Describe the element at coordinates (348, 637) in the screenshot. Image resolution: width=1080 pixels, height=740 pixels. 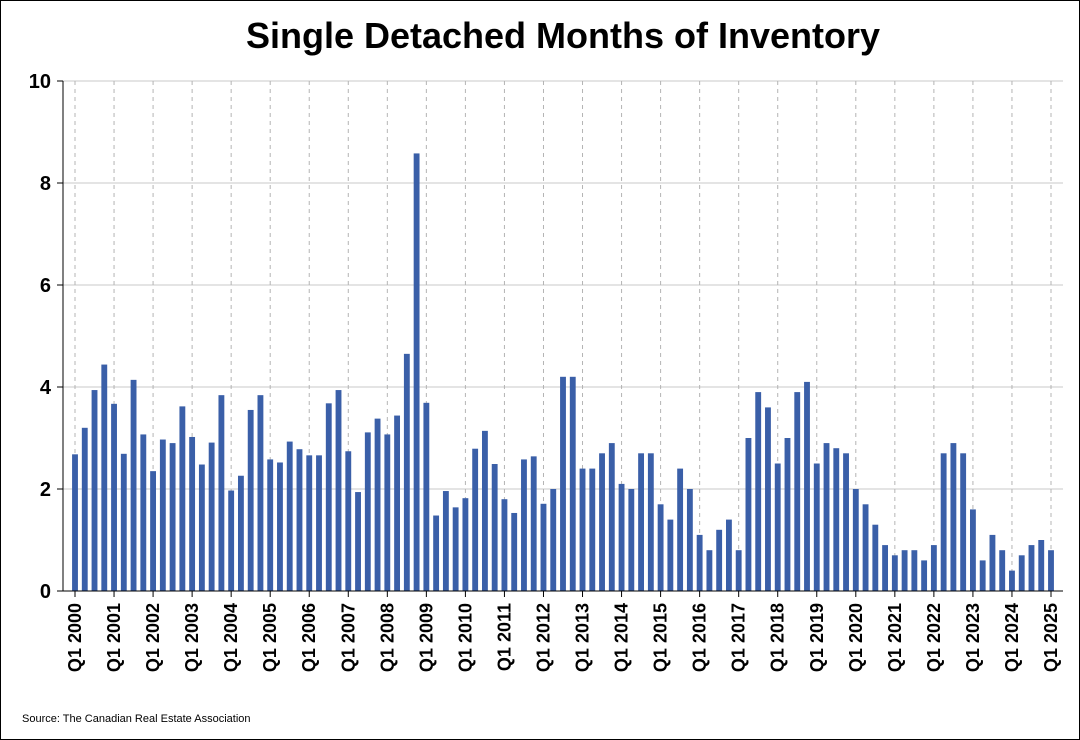
I see `x-tick-label: Q1 2007` at that location.